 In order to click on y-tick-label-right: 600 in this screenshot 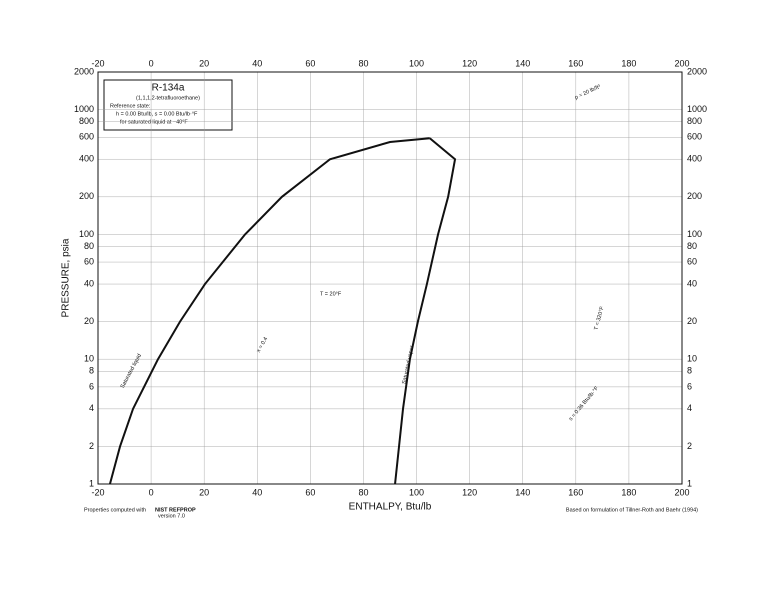, I will do `click(694, 137)`.